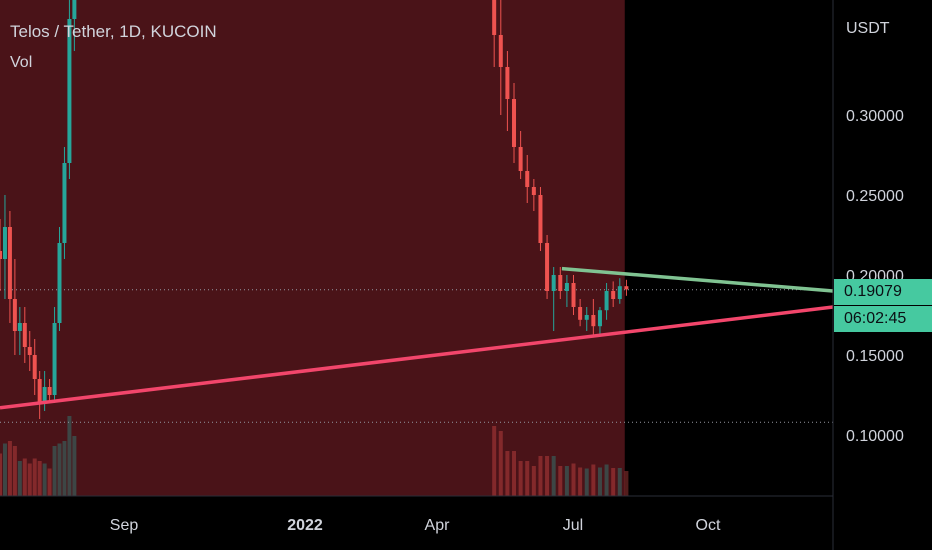 The width and height of the screenshot is (932, 550). Describe the element at coordinates (124, 525) in the screenshot. I see `x-tick-label: Sep` at that location.